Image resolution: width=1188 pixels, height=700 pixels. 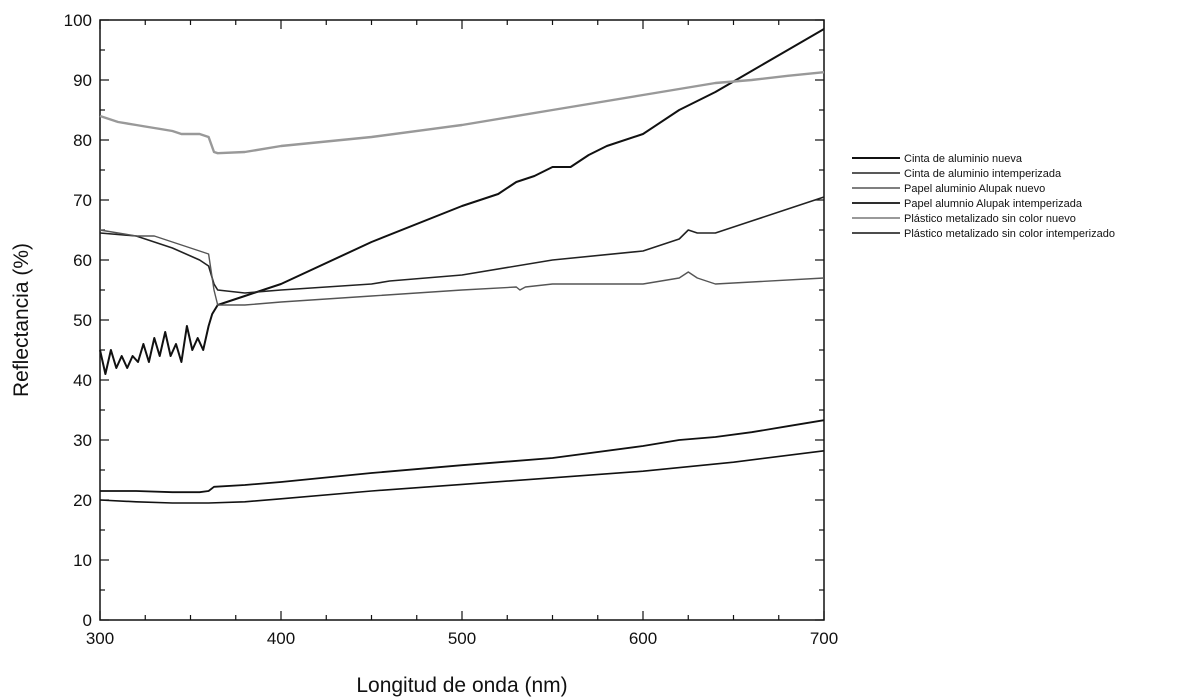 What do you see at coordinates (78, 20) in the screenshot?
I see `y-tick-label: 100` at bounding box center [78, 20].